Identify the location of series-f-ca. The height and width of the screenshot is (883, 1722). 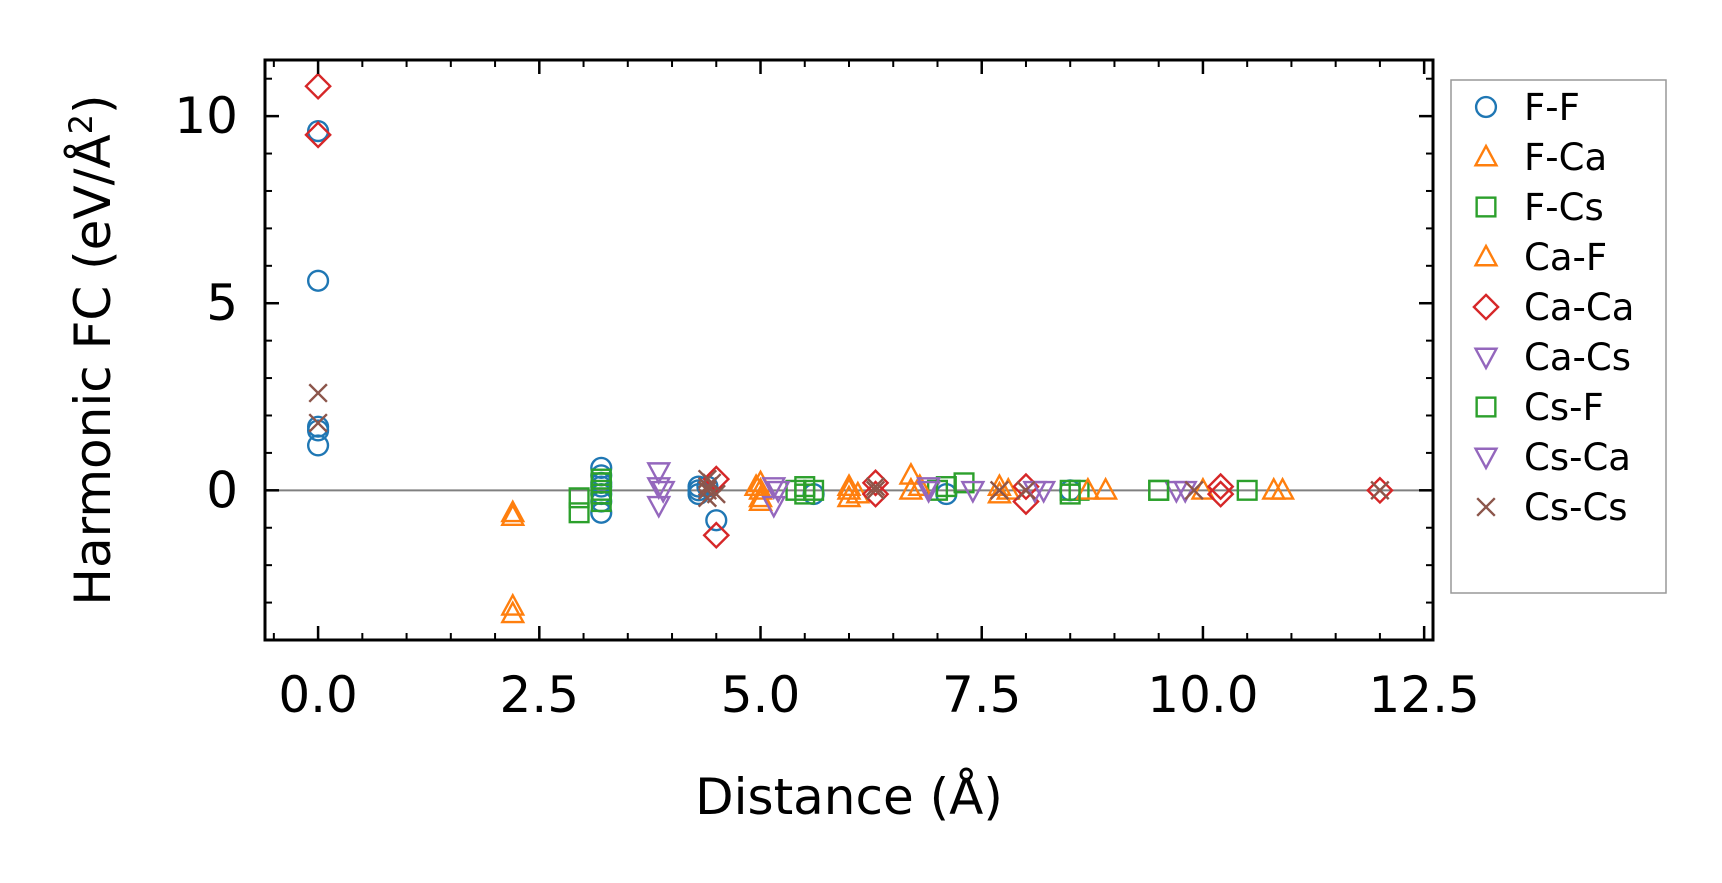
(898, 542).